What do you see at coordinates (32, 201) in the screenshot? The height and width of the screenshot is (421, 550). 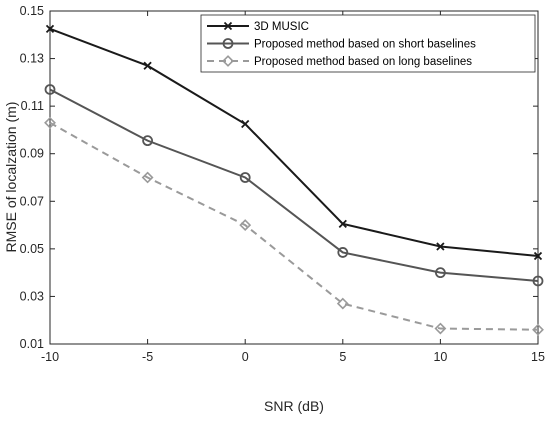 I see `y-tick-label: 0.07` at bounding box center [32, 201].